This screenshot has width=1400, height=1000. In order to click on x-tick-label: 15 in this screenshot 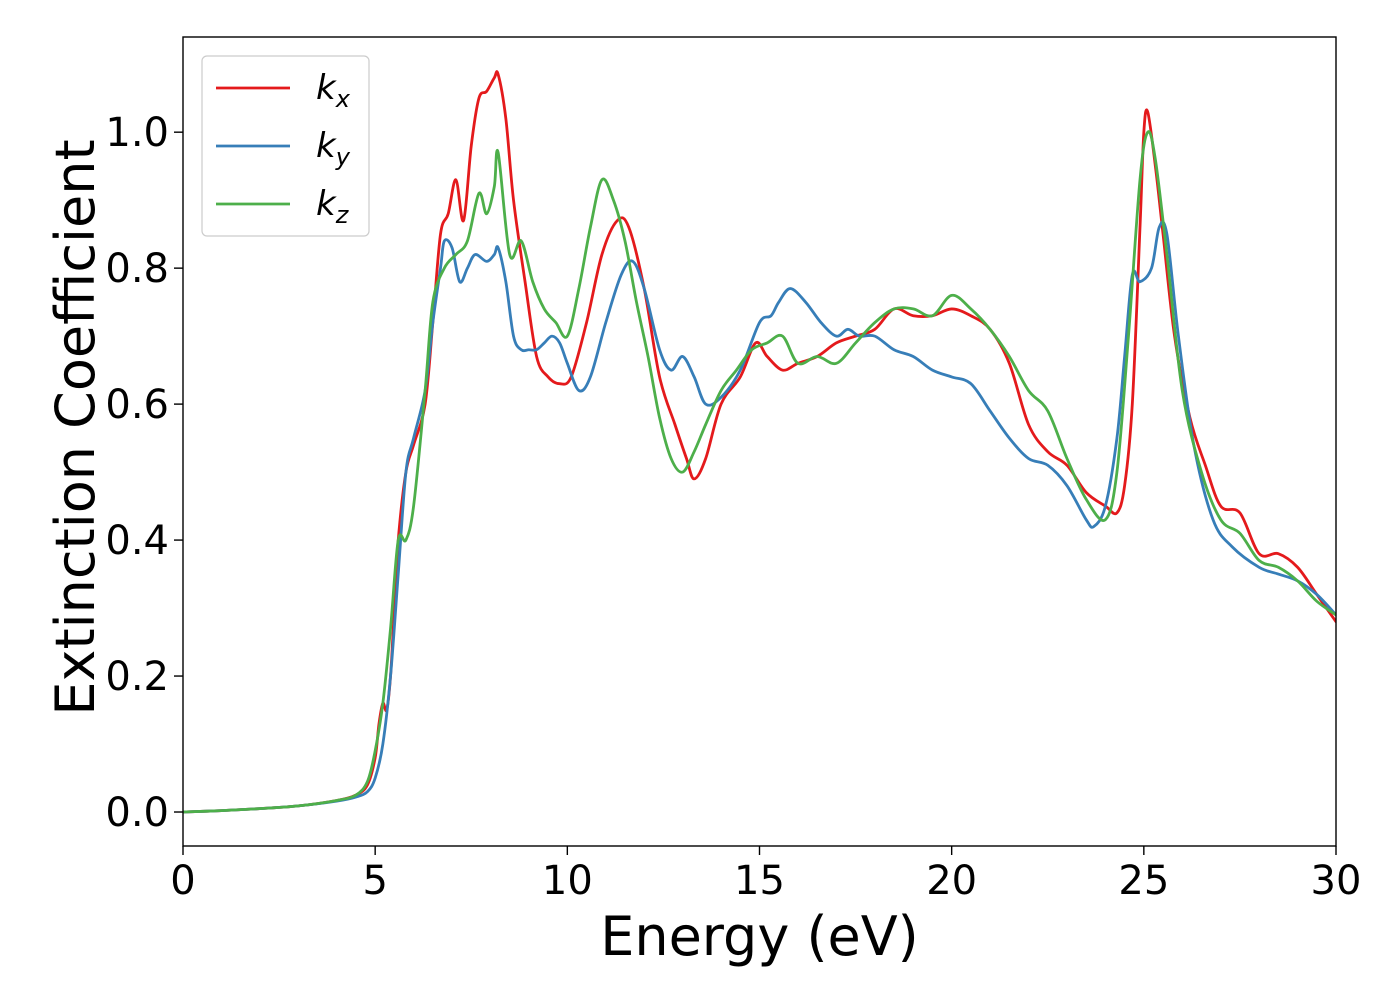, I will do `click(759, 881)`.